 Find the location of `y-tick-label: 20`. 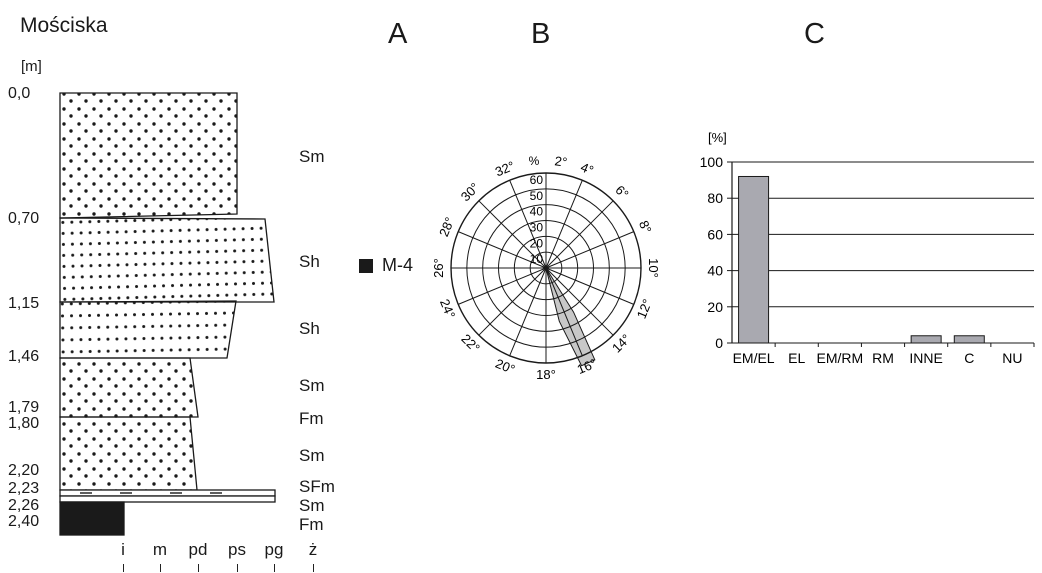

y-tick-label: 20 is located at coordinates (715, 307).